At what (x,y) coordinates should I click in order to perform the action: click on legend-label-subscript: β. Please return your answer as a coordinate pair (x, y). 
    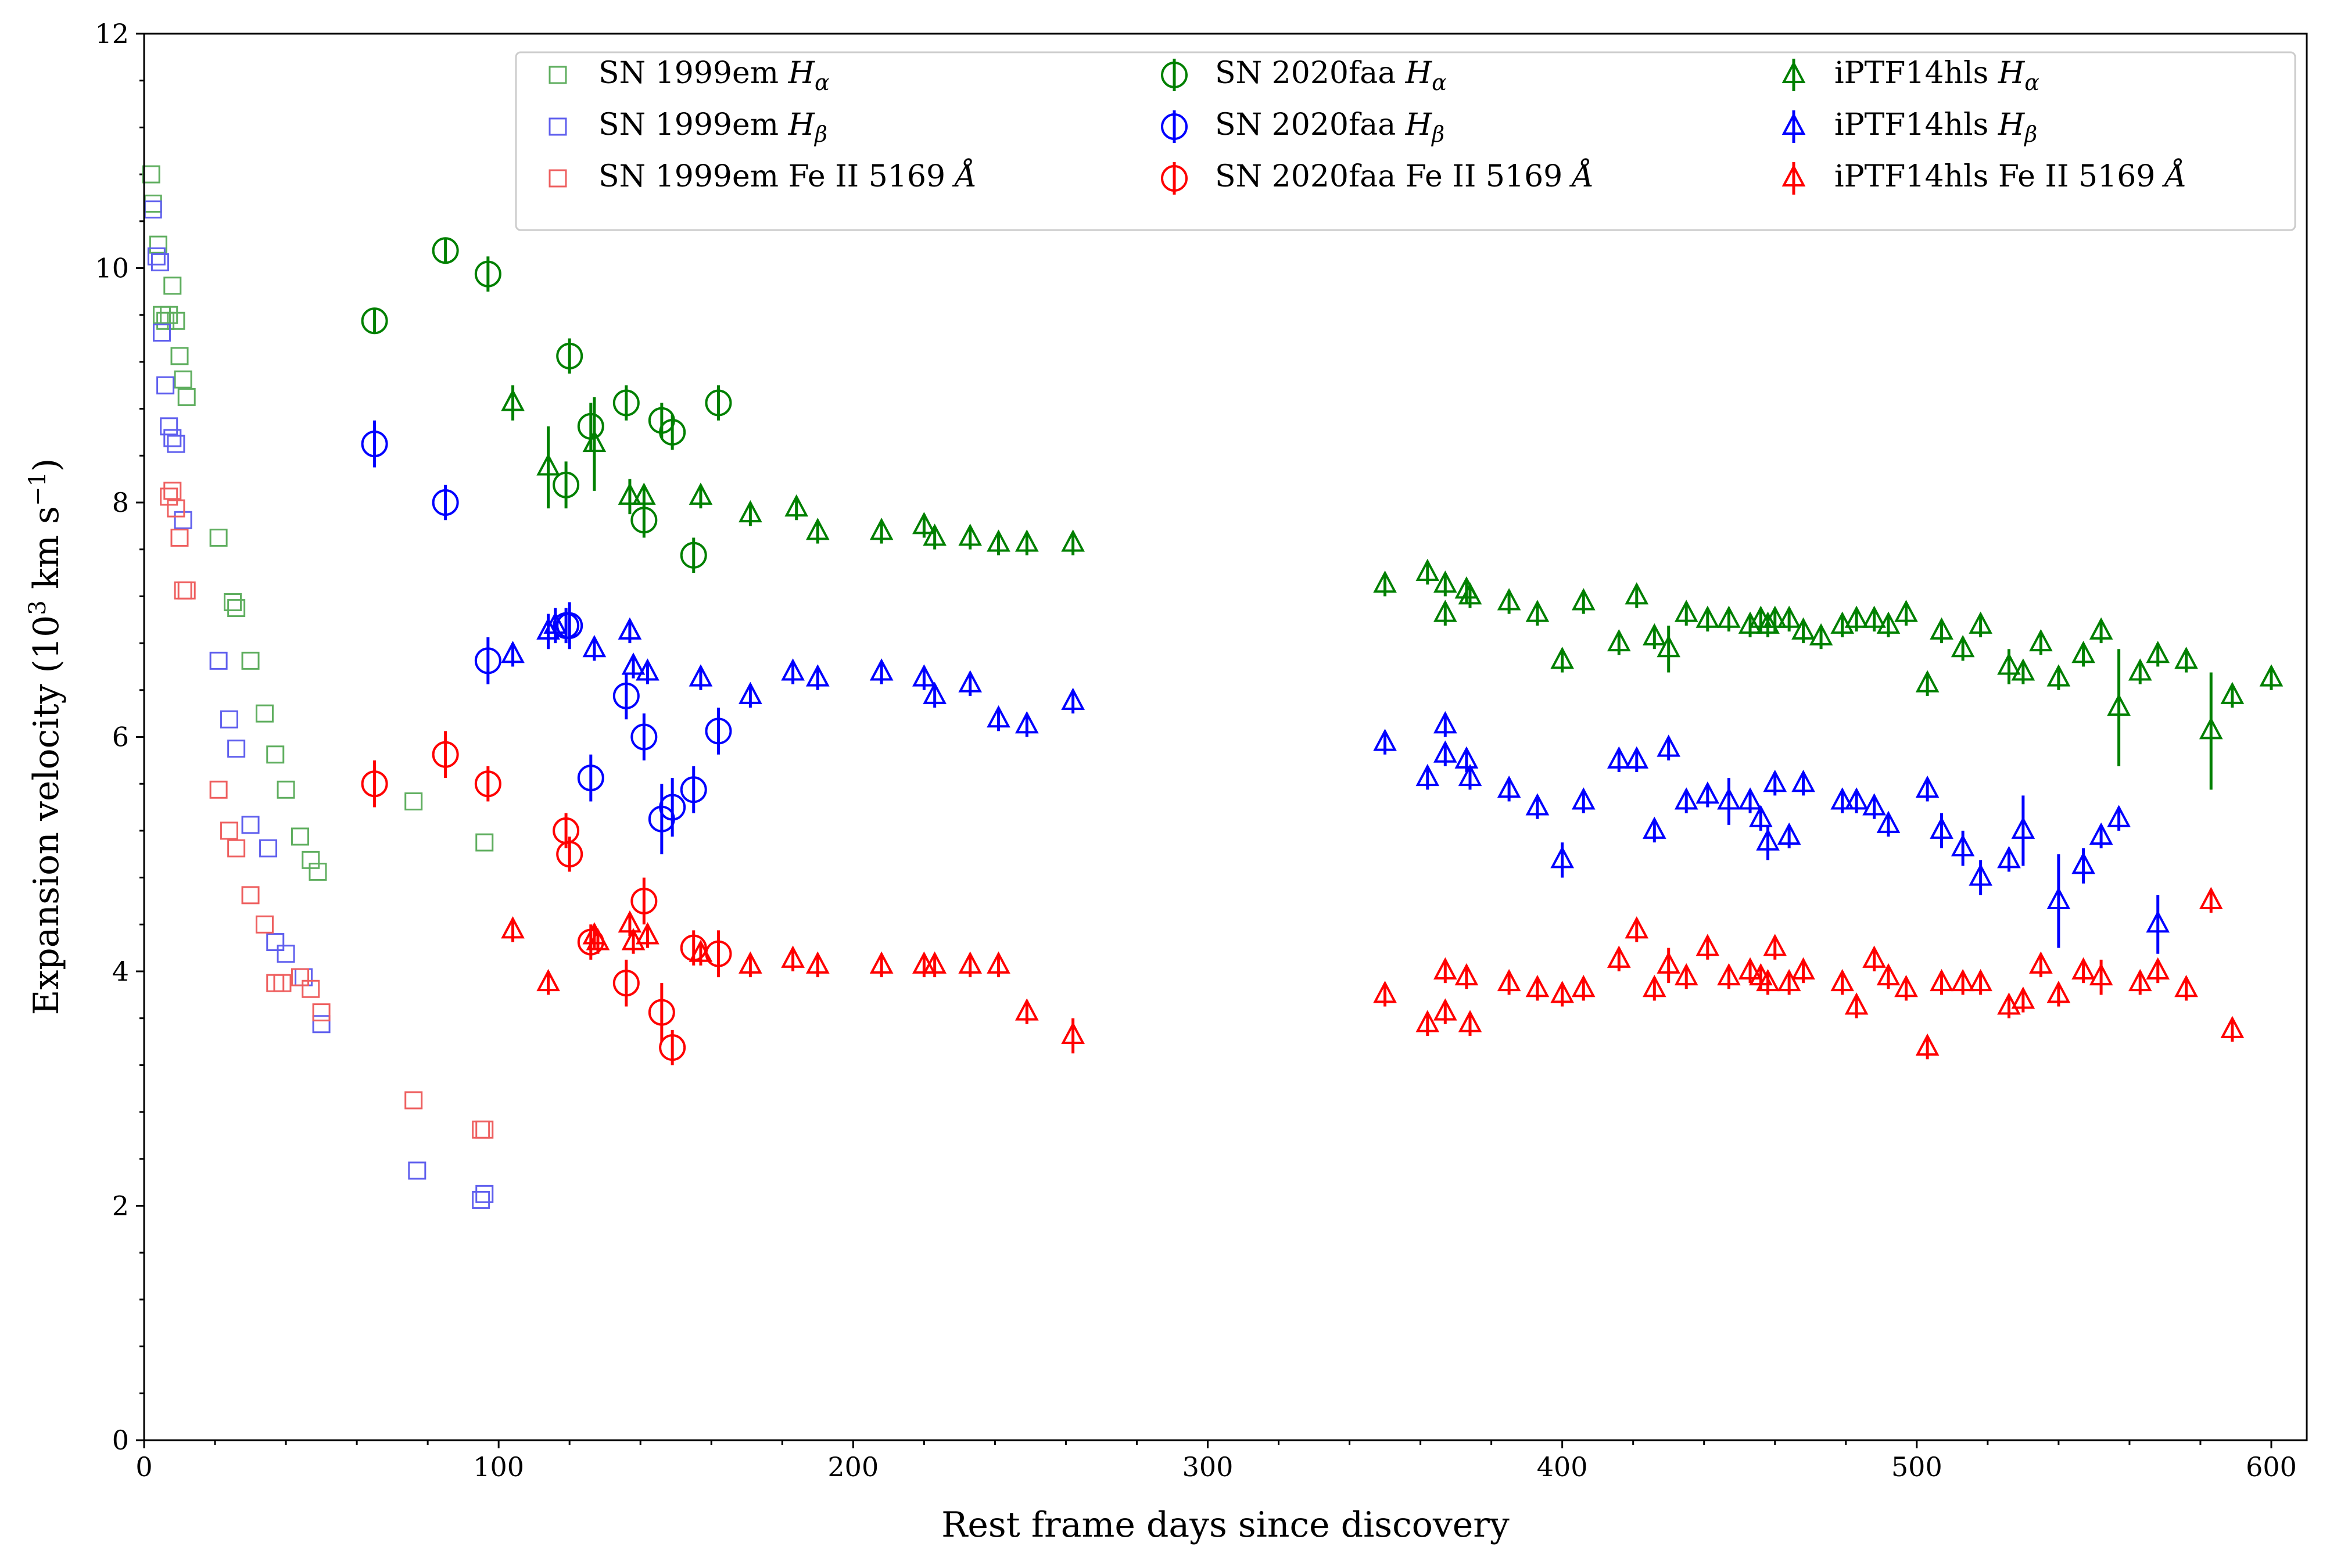
    Looking at the image, I should click on (1437, 134).